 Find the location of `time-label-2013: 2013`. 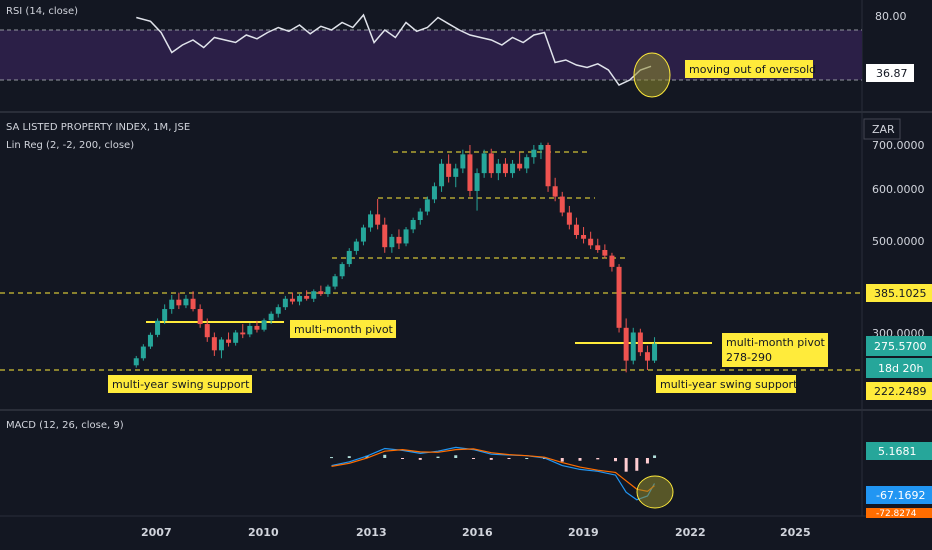

time-label-2013: 2013 is located at coordinates (371, 532).